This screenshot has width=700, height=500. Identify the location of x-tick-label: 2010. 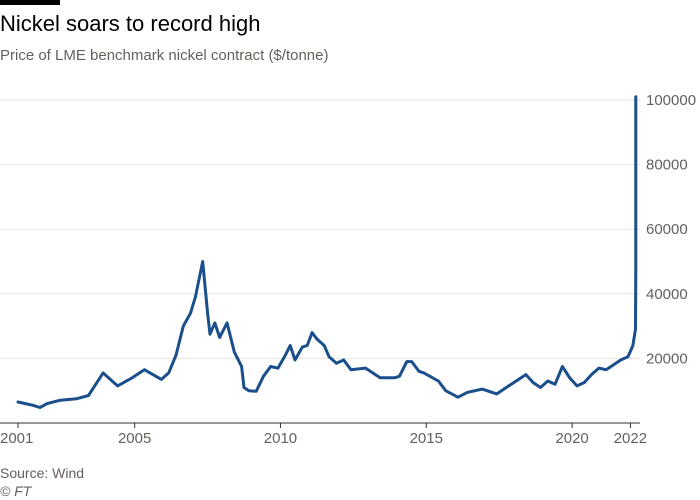
(280, 438).